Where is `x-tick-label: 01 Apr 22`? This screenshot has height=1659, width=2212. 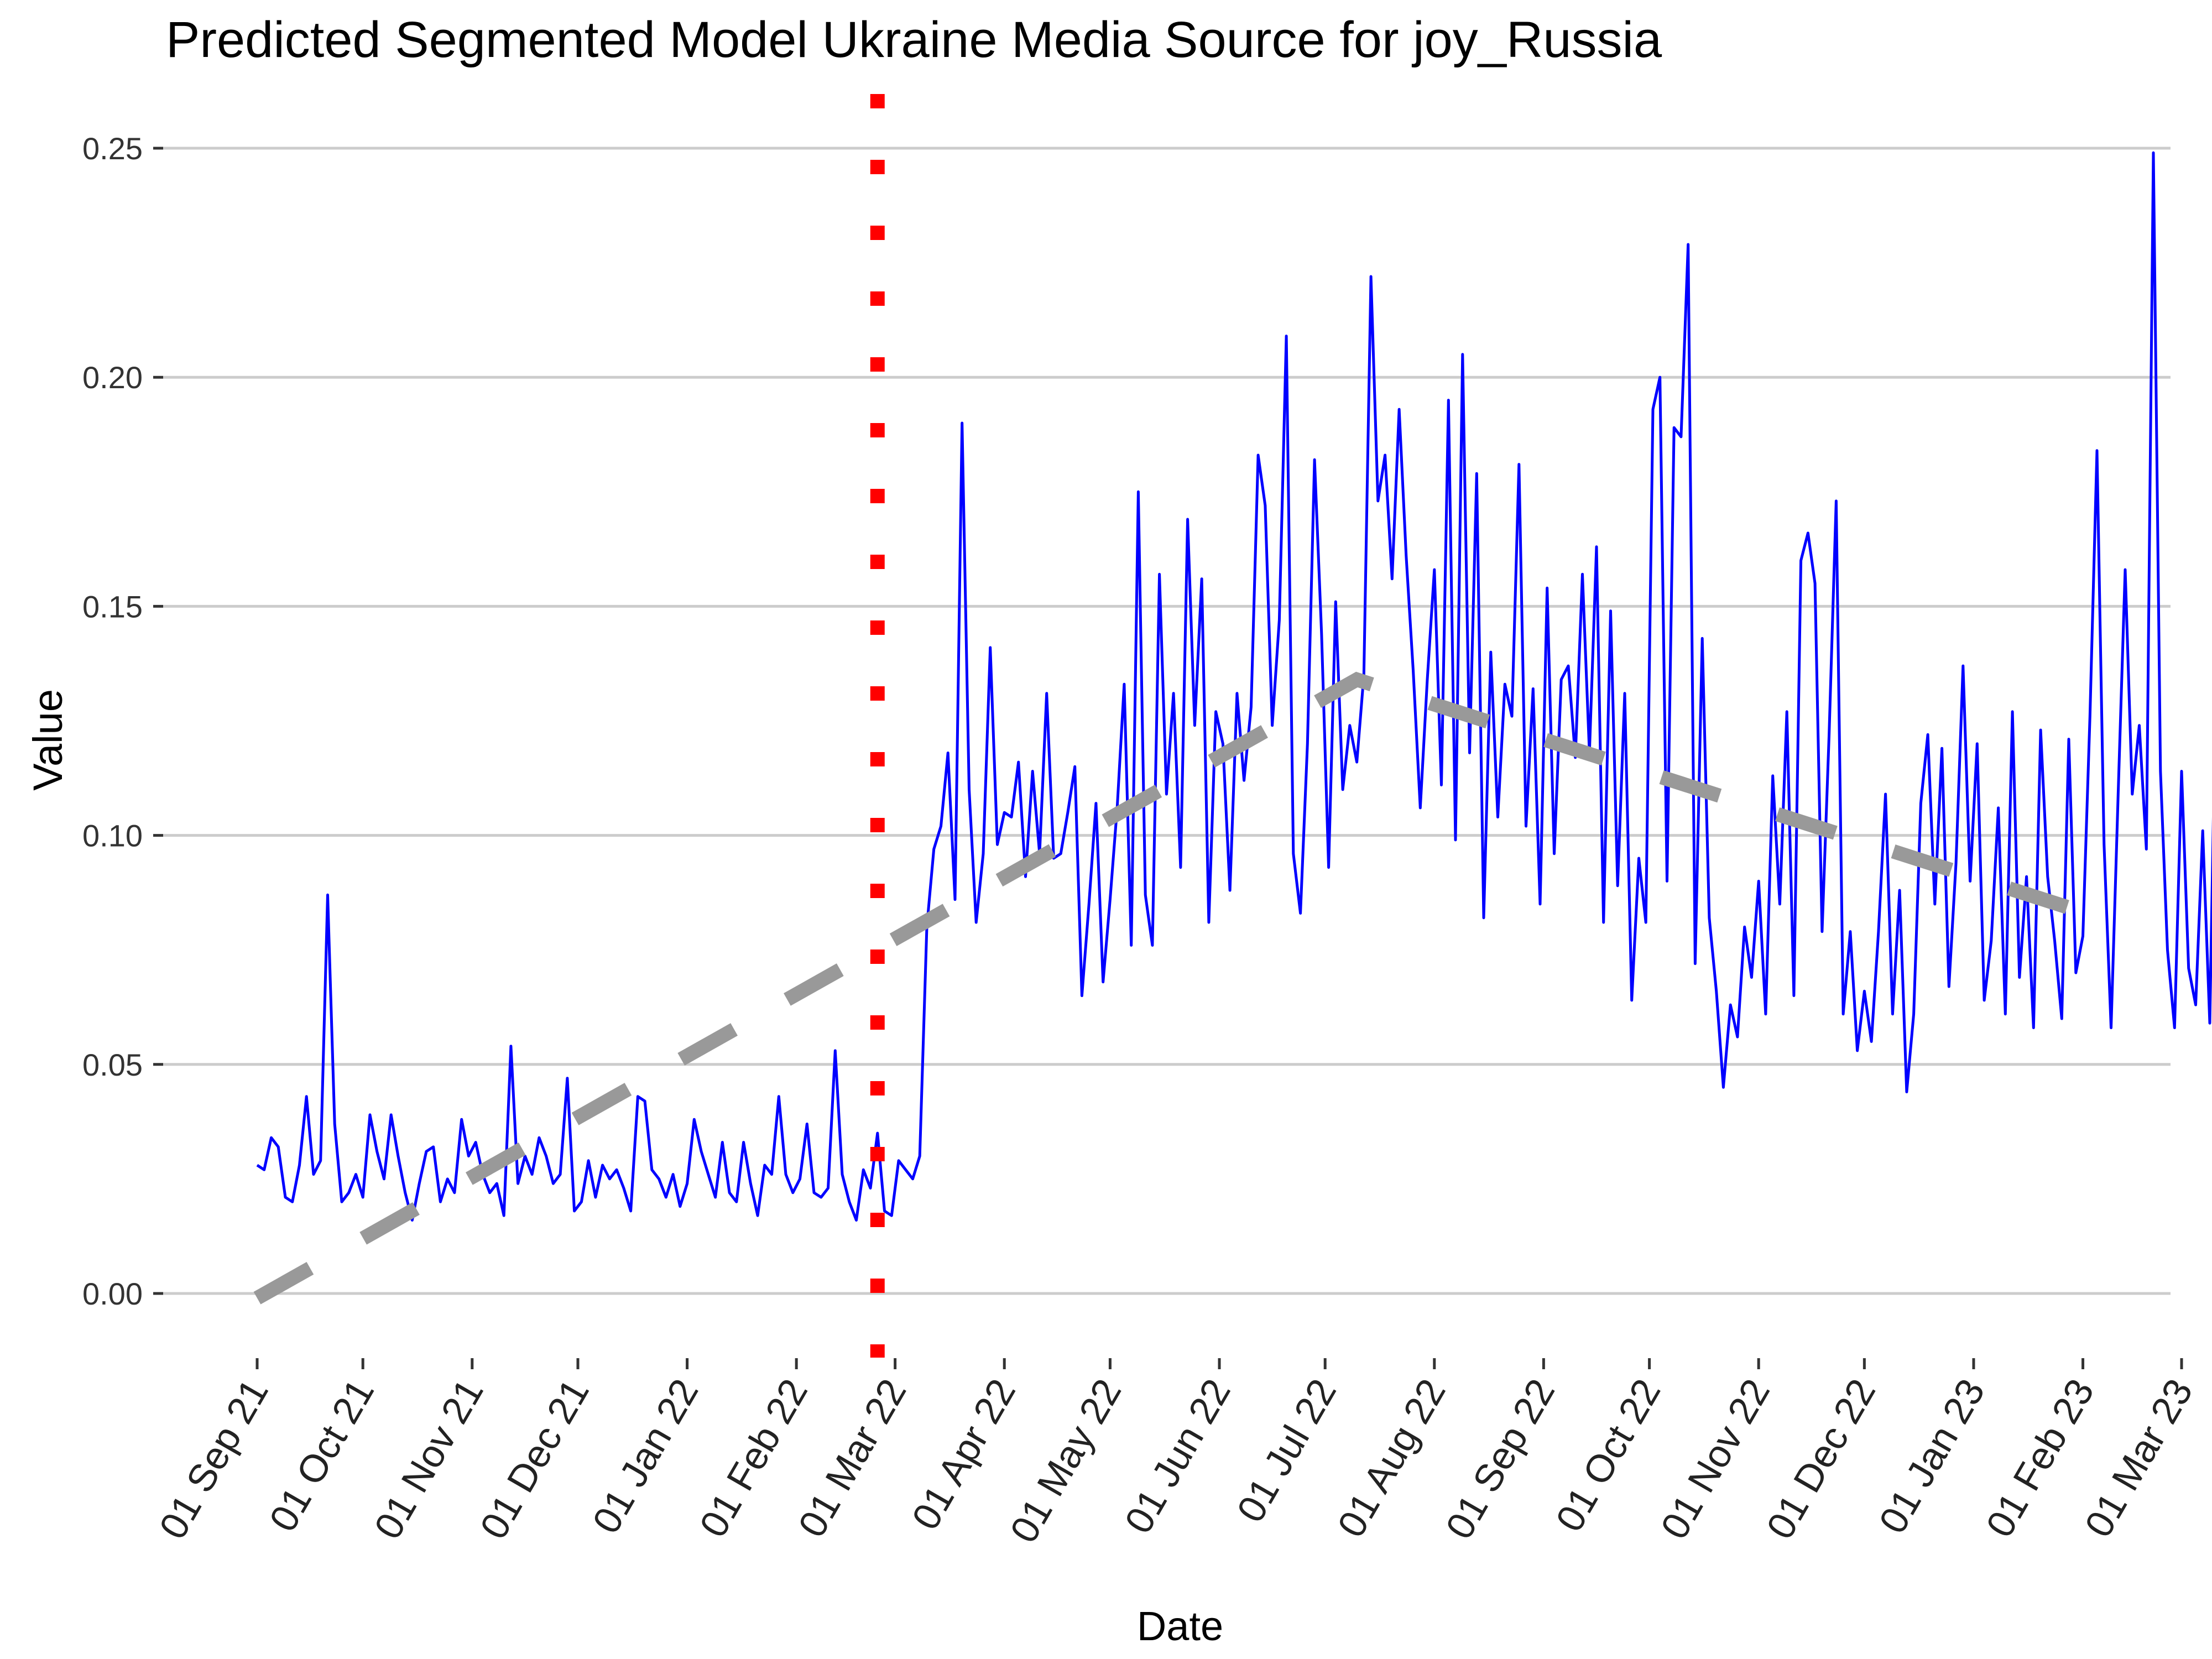
x-tick-label: 01 Apr 22 is located at coordinates (964, 1455).